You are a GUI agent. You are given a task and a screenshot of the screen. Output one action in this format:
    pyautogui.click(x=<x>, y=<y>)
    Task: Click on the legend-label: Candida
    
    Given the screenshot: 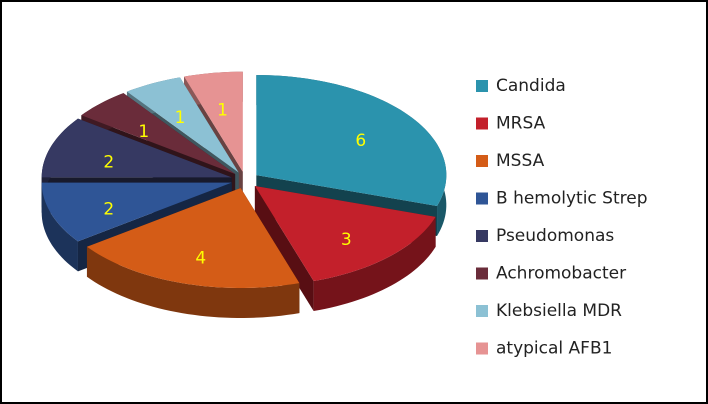 What is the action you would take?
    pyautogui.click(x=531, y=86)
    